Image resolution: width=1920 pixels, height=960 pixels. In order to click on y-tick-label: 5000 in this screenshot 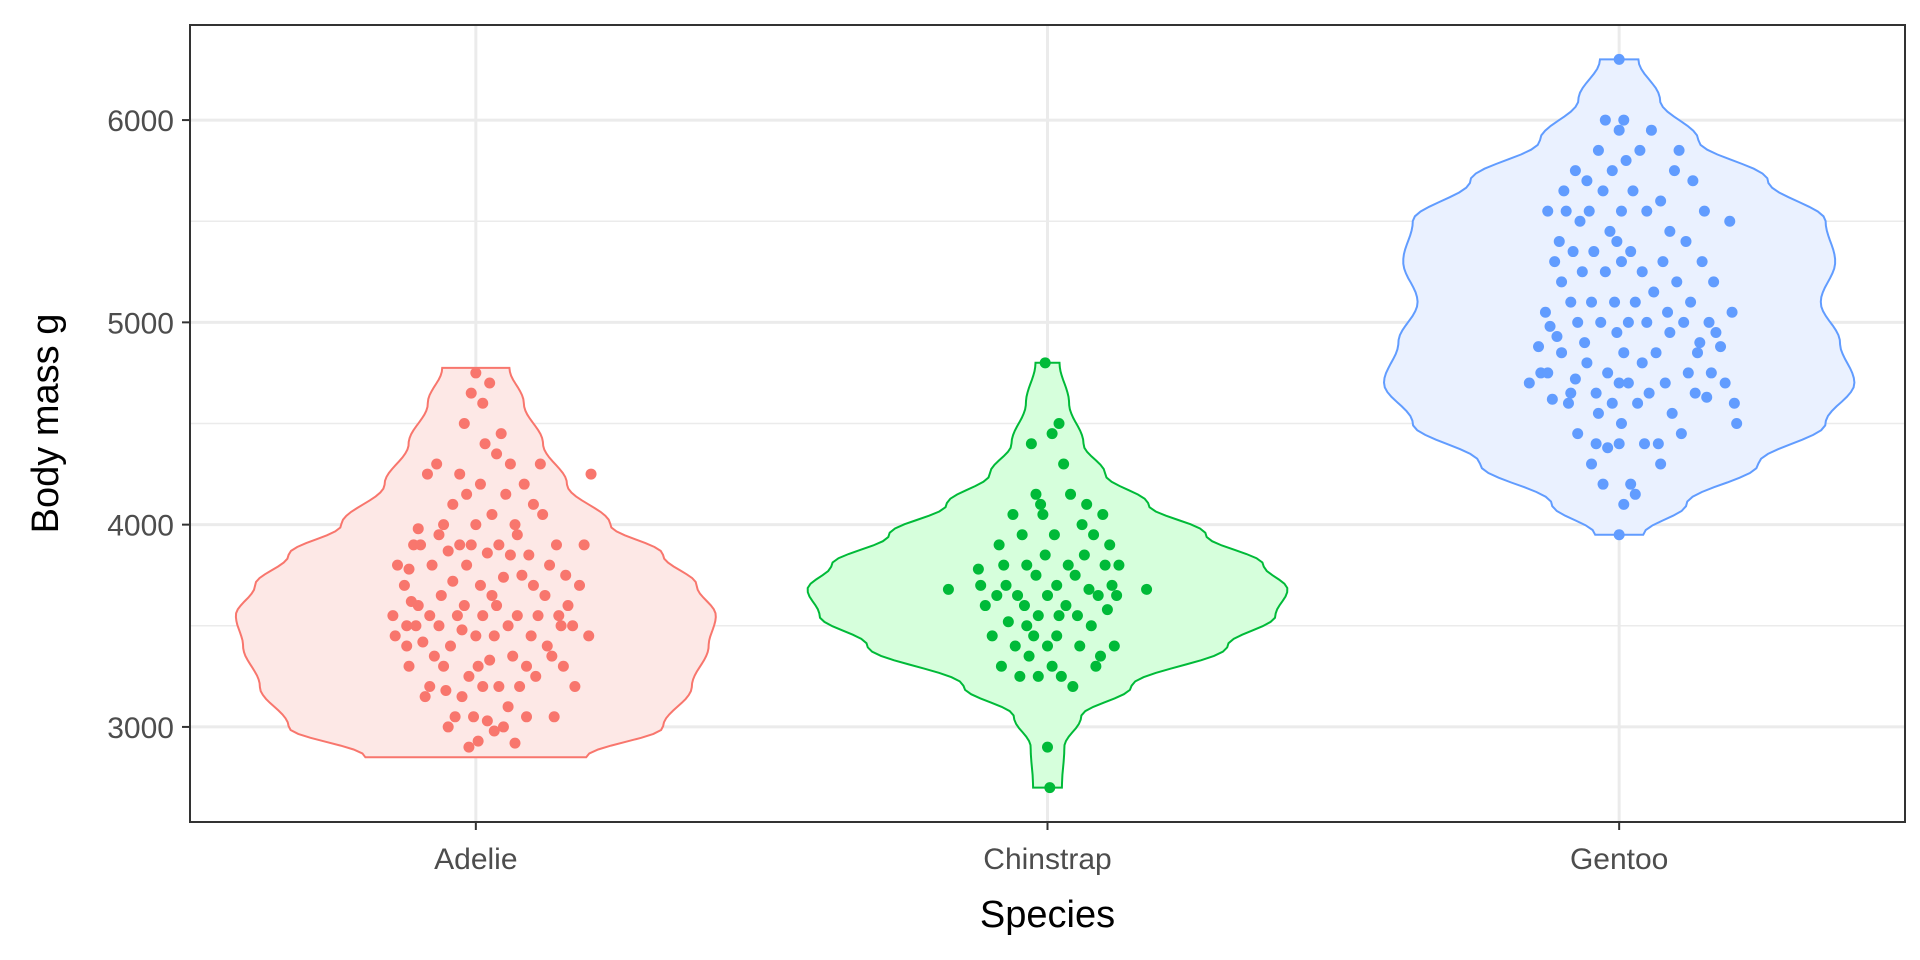, I will do `click(140, 323)`.